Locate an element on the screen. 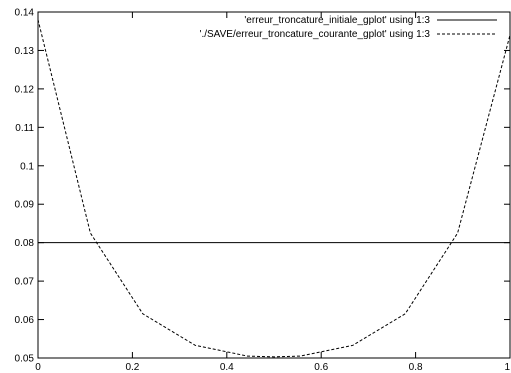 Image resolution: width=511 pixels, height=373 pixels. y-tick-label: 0.1 is located at coordinates (27, 166).